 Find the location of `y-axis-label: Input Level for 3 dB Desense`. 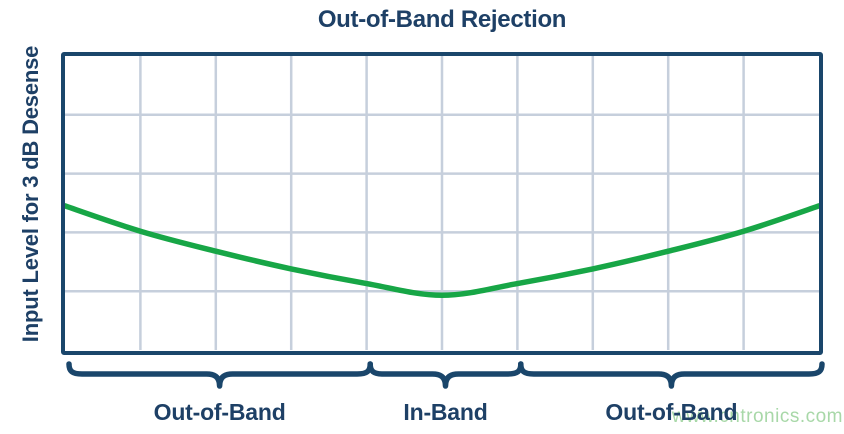

y-axis-label: Input Level for 3 dB Desense is located at coordinates (30, 194).